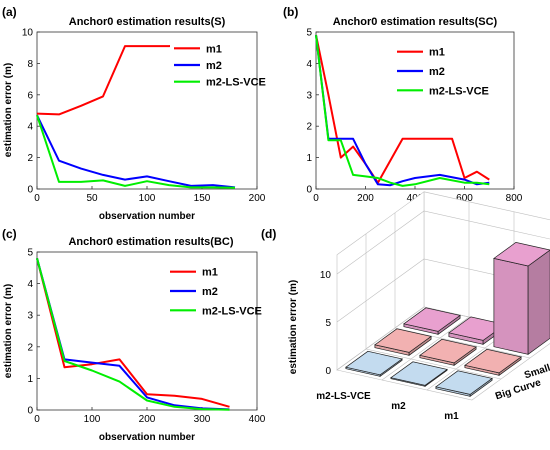  What do you see at coordinates (538, 302) in the screenshot?
I see `bar-side-face` at bounding box center [538, 302].